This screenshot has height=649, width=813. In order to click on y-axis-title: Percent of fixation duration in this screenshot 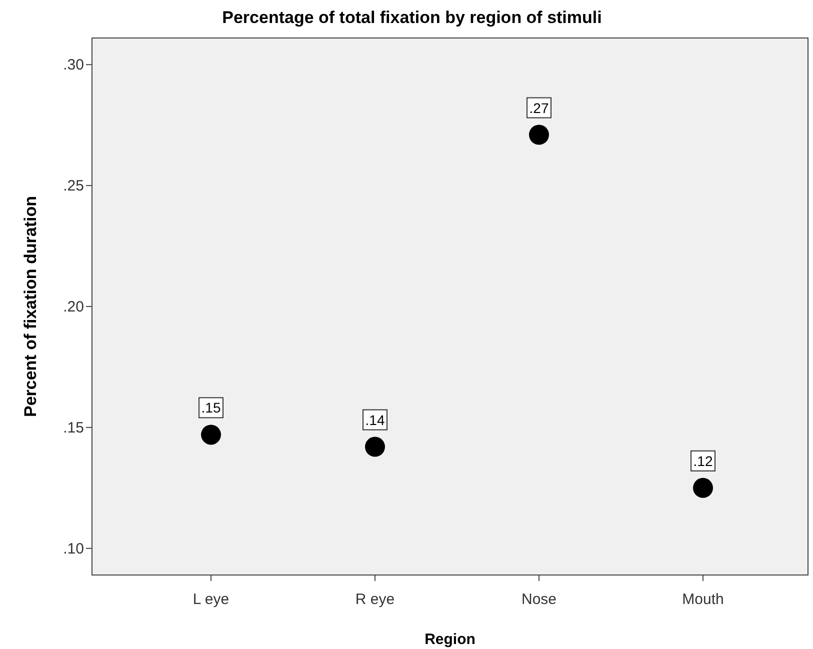, I will do `click(30, 307)`.